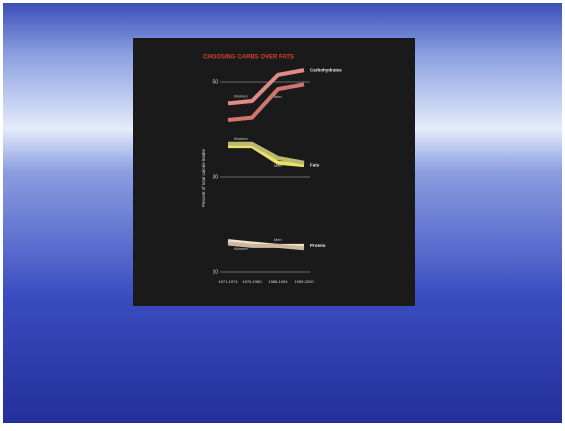 Image resolution: width=565 pixels, height=431 pixels. I want to click on group-label: Protein, so click(318, 245).